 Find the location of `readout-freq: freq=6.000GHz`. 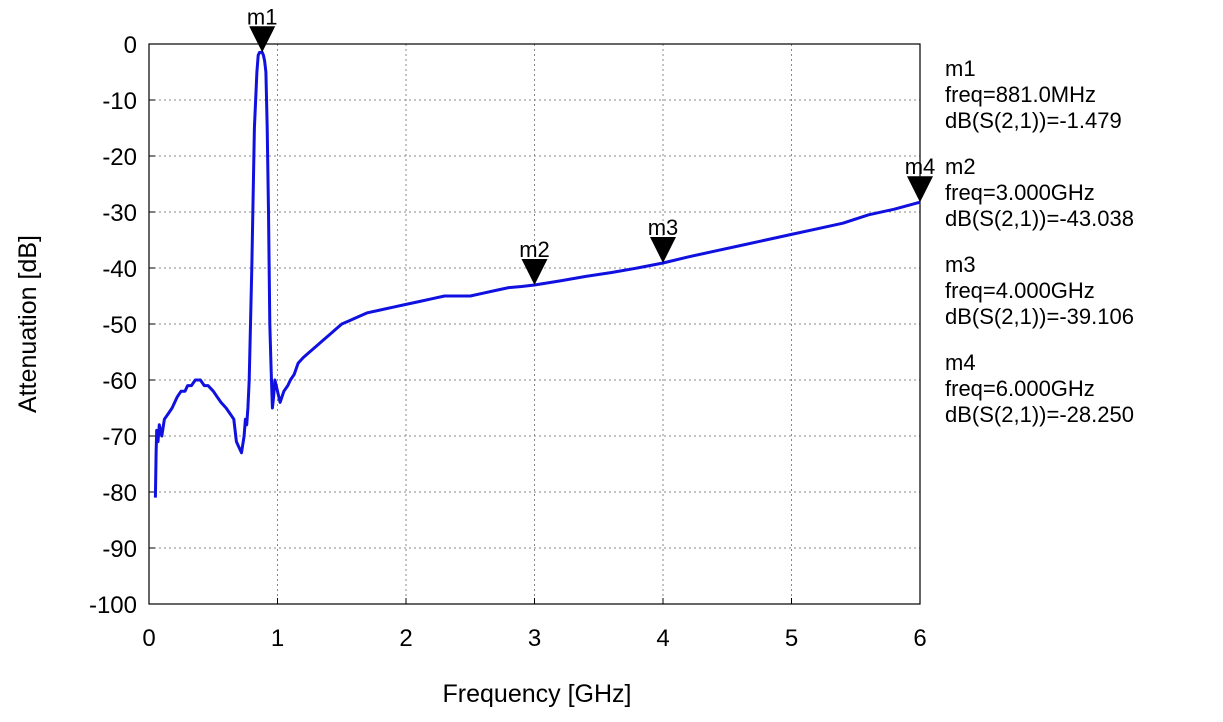

readout-freq: freq=6.000GHz is located at coordinates (1020, 388).